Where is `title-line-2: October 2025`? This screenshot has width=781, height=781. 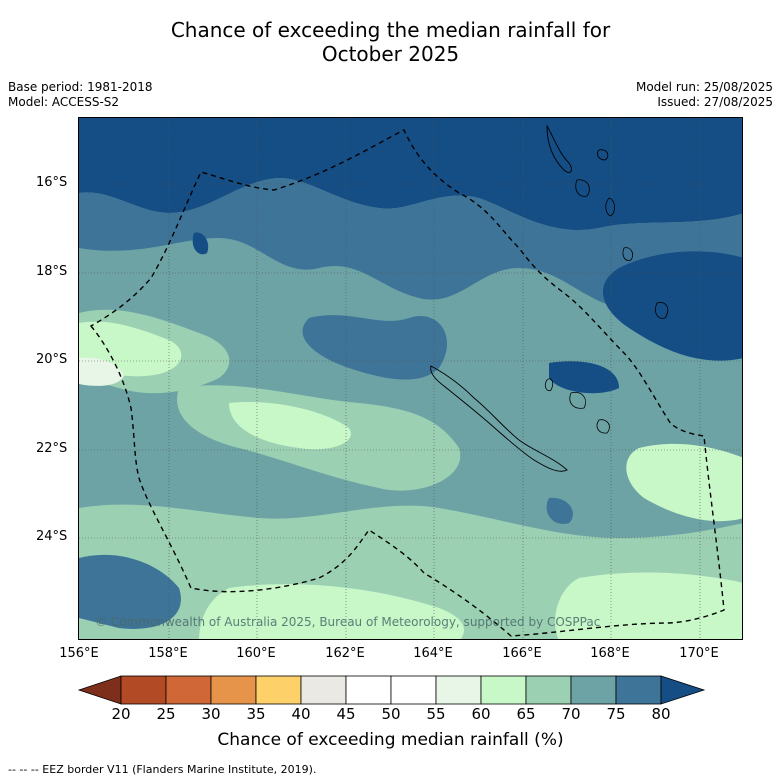
title-line-2: October 2025 is located at coordinates (390, 54).